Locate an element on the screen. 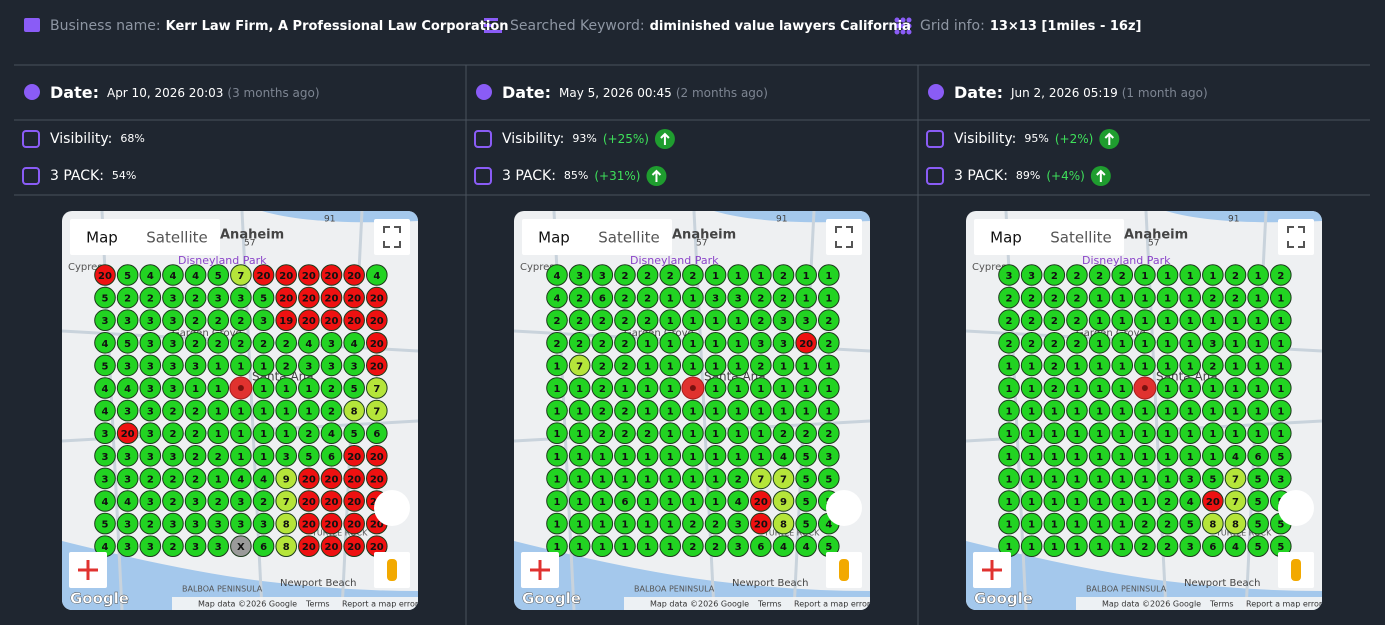  locate-glyph is located at coordinates (88, 570).